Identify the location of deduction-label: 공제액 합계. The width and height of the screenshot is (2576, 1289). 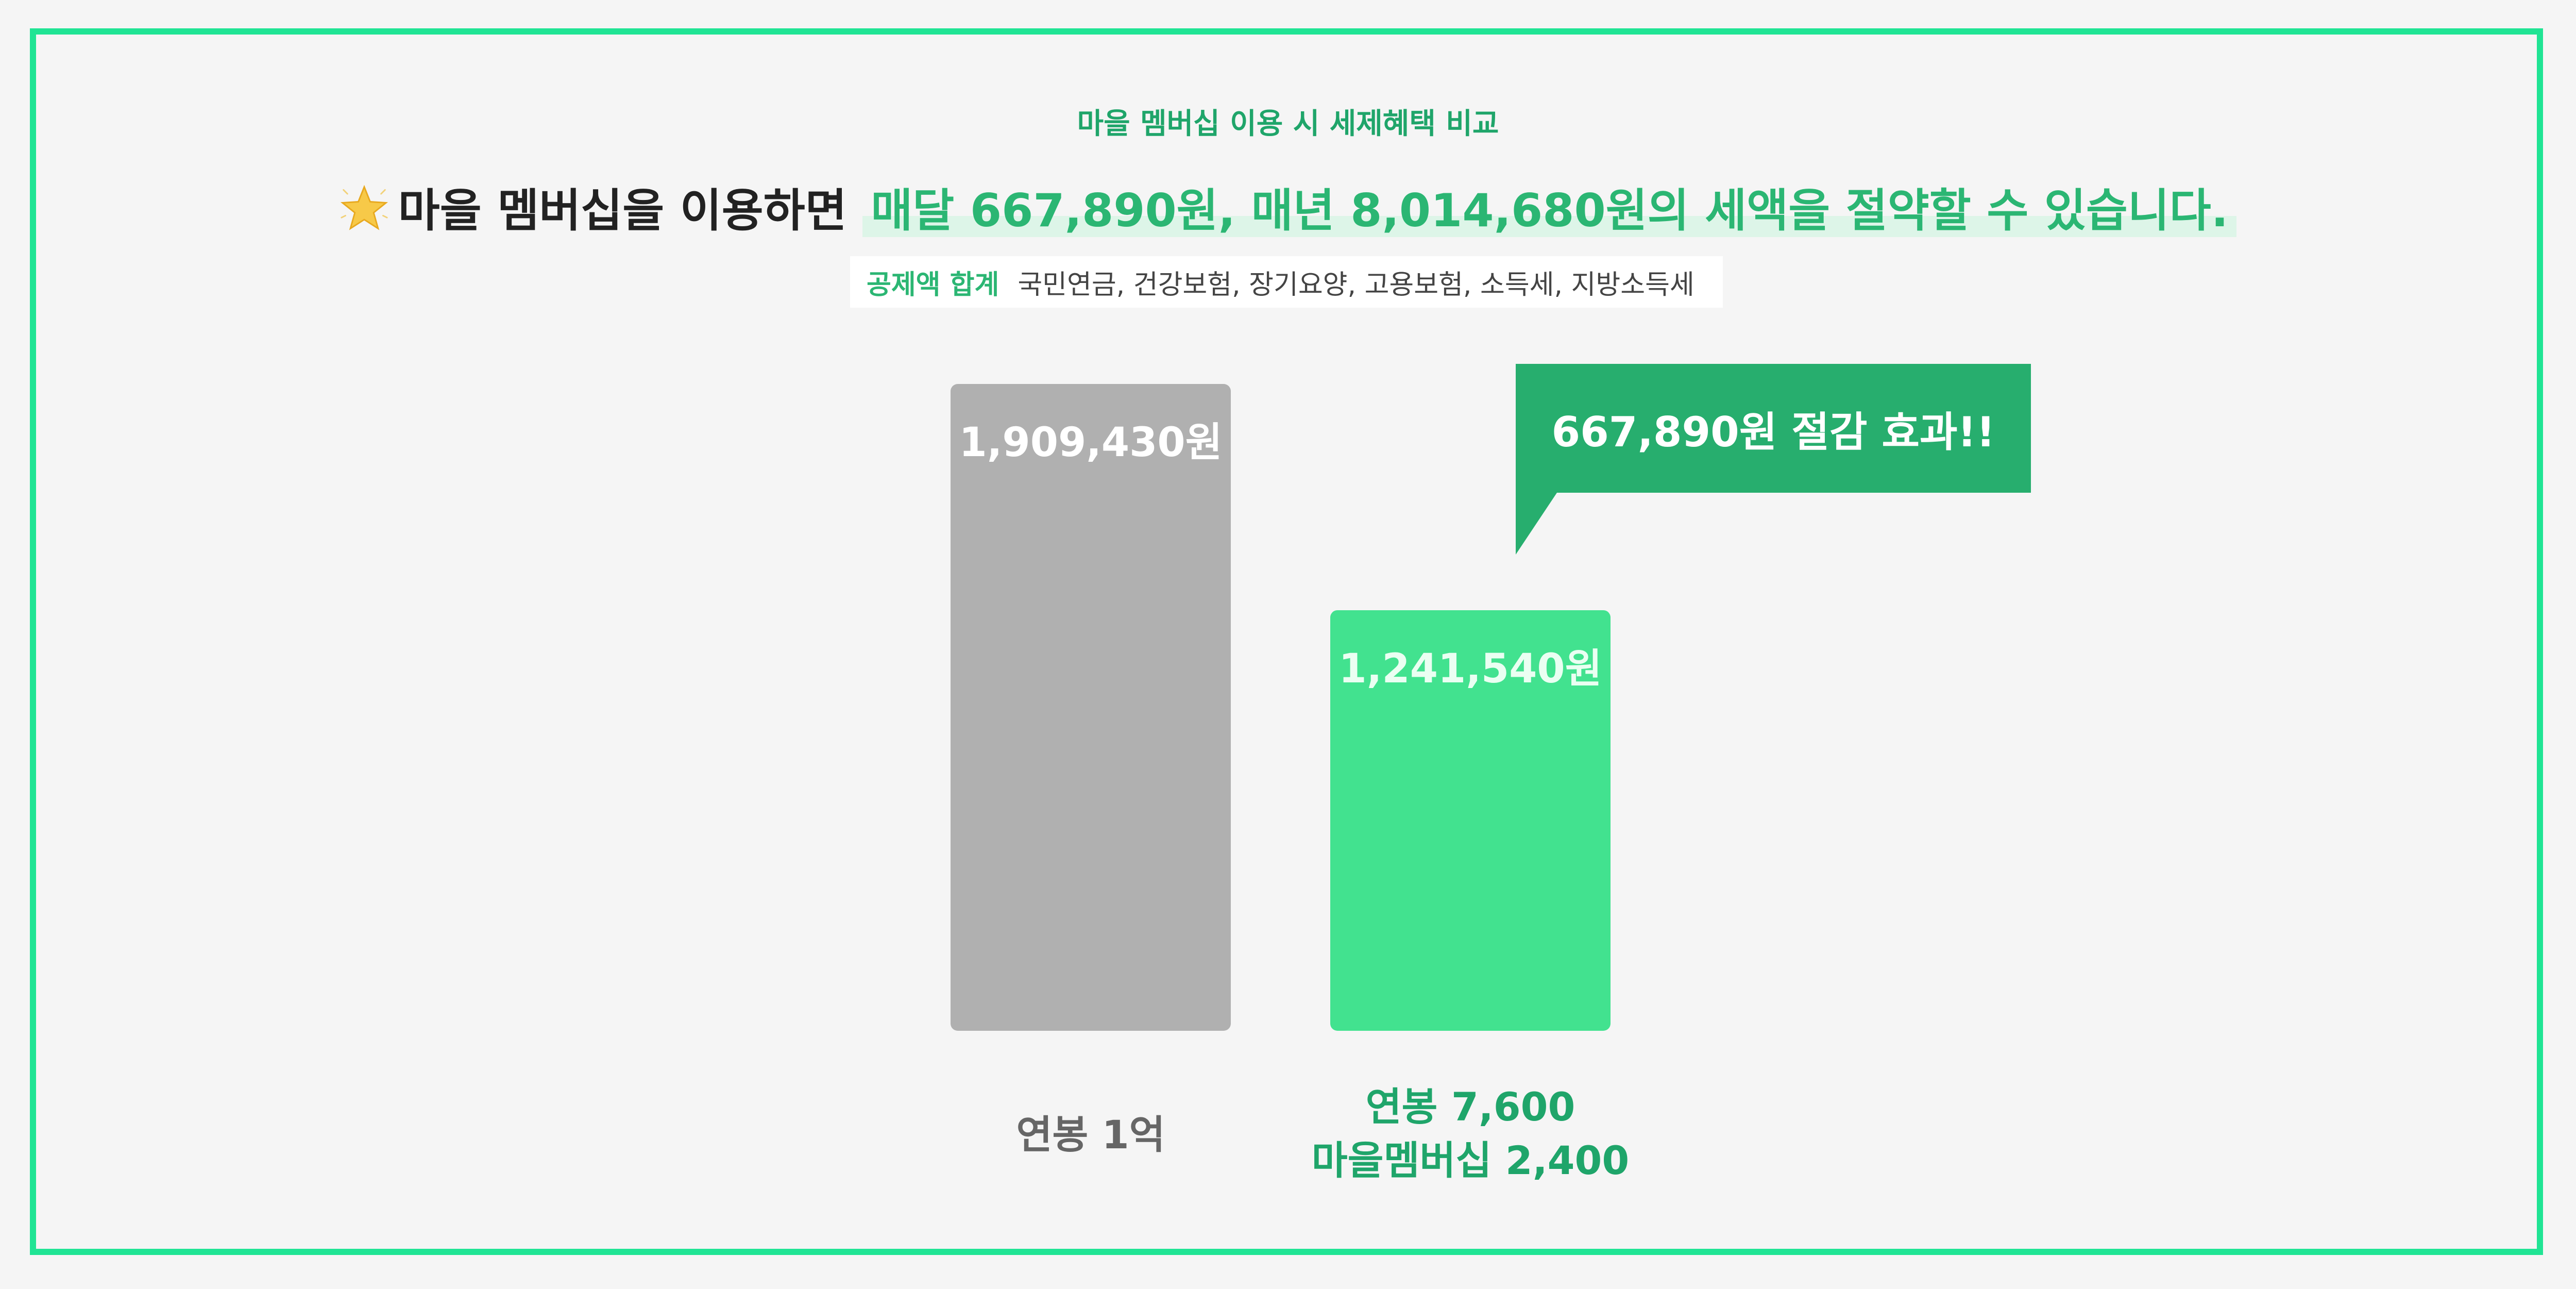
(933, 284).